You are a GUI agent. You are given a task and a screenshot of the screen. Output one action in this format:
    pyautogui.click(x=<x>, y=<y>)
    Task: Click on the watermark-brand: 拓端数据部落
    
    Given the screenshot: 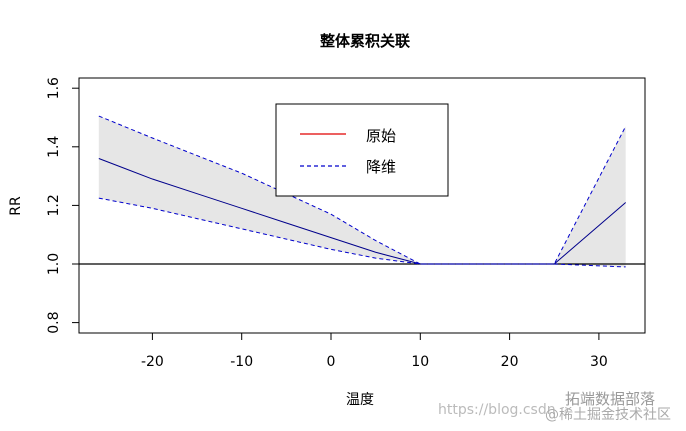 What is the action you would take?
    pyautogui.click(x=610, y=399)
    